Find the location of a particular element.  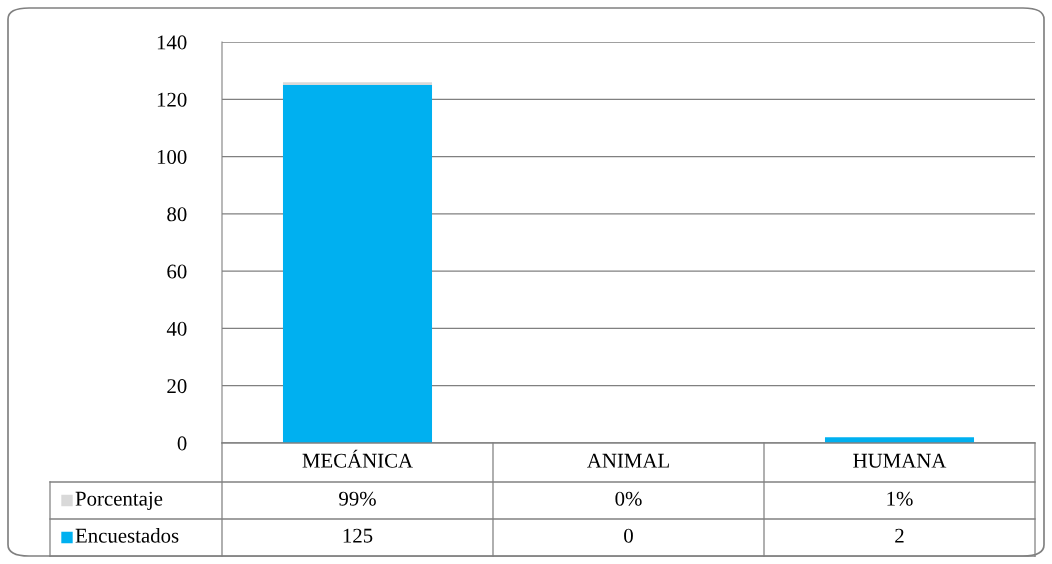

data-label: 99% is located at coordinates (357, 498).